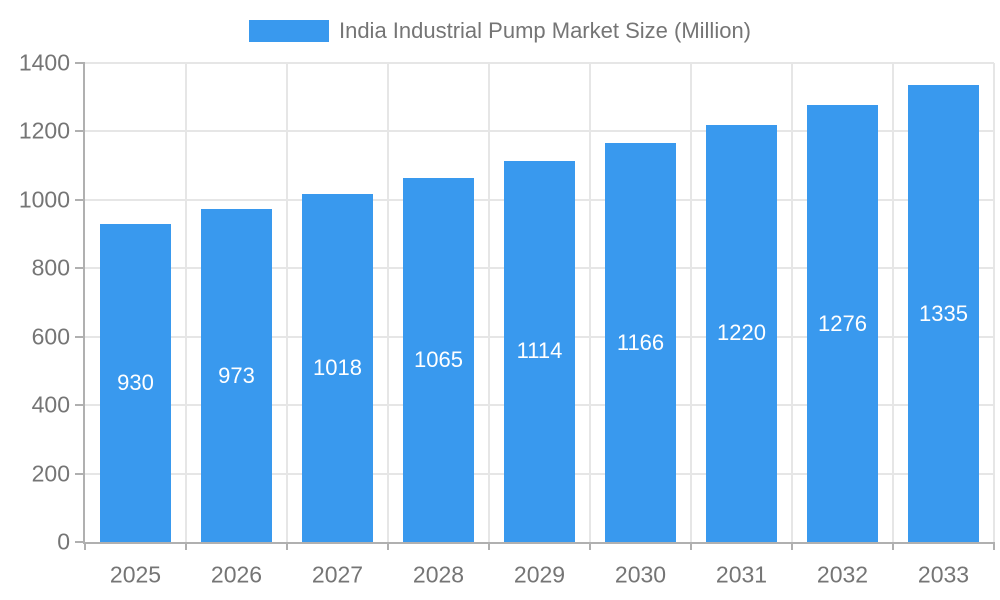 Image resolution: width=1000 pixels, height=600 pixels. Describe the element at coordinates (943, 574) in the screenshot. I see `x-axis-tick-label: 2033` at that location.